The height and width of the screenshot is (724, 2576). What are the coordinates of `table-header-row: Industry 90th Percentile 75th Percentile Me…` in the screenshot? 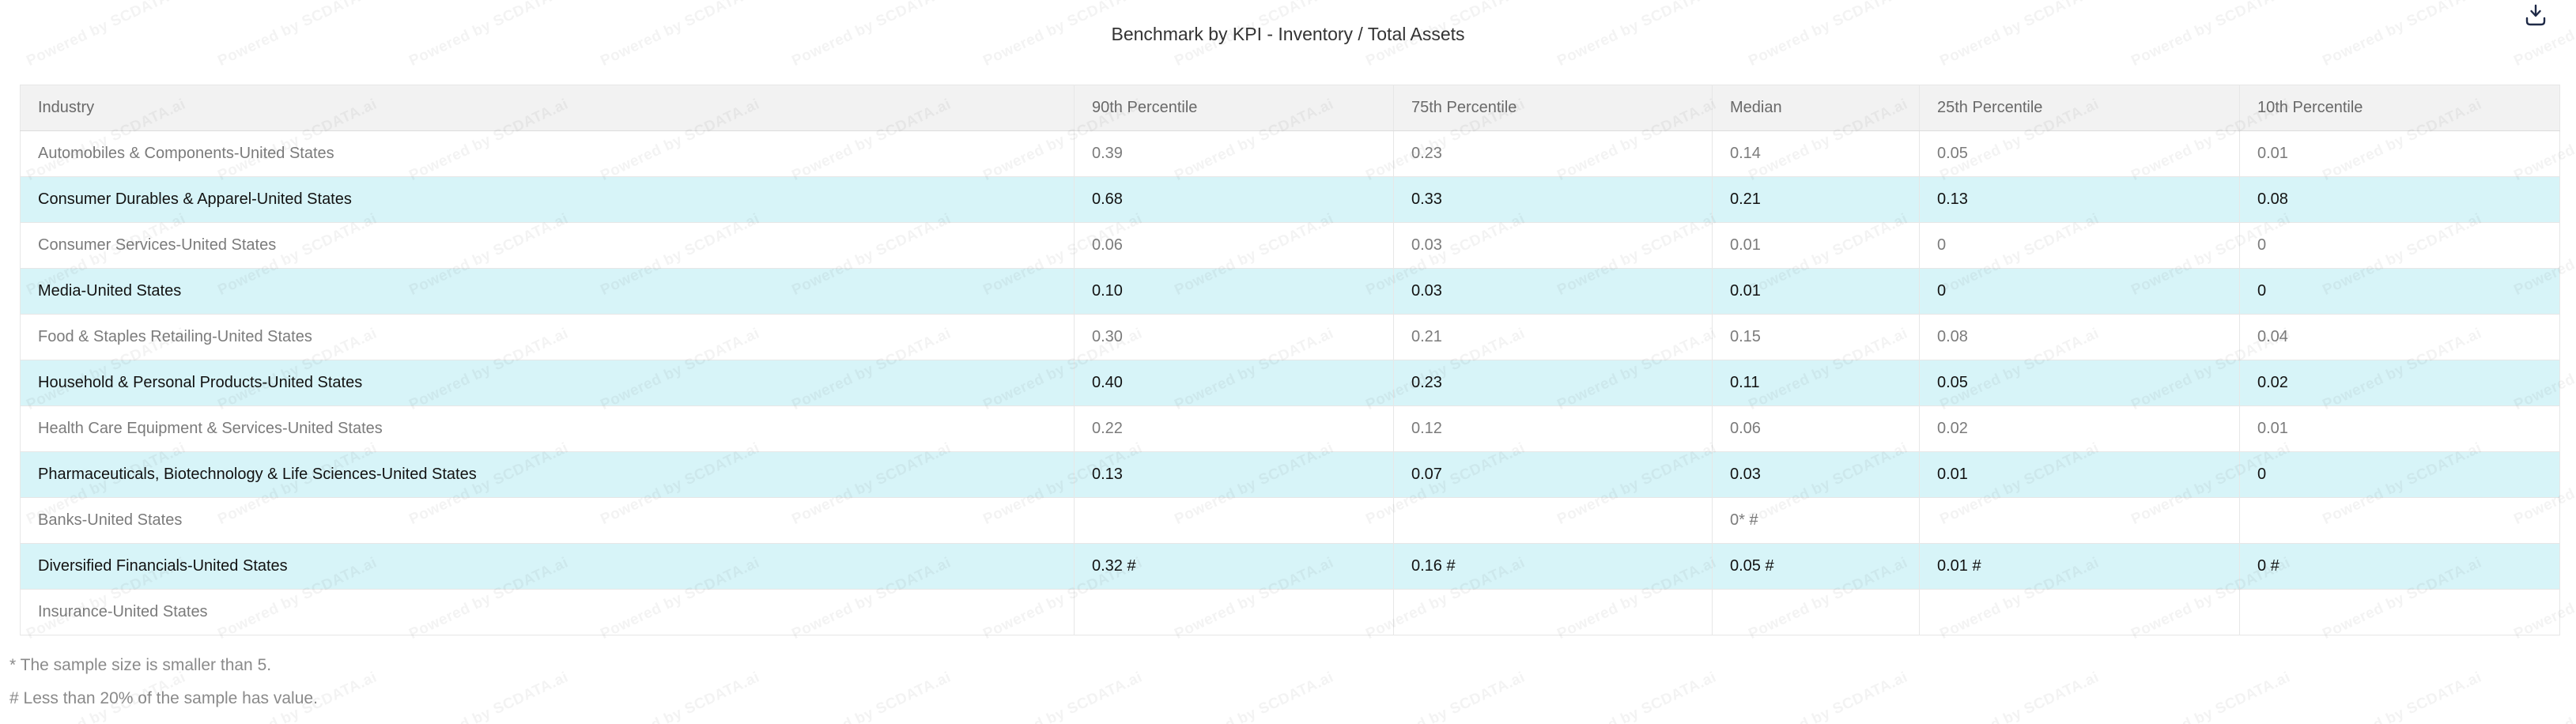 It's located at (1290, 108).